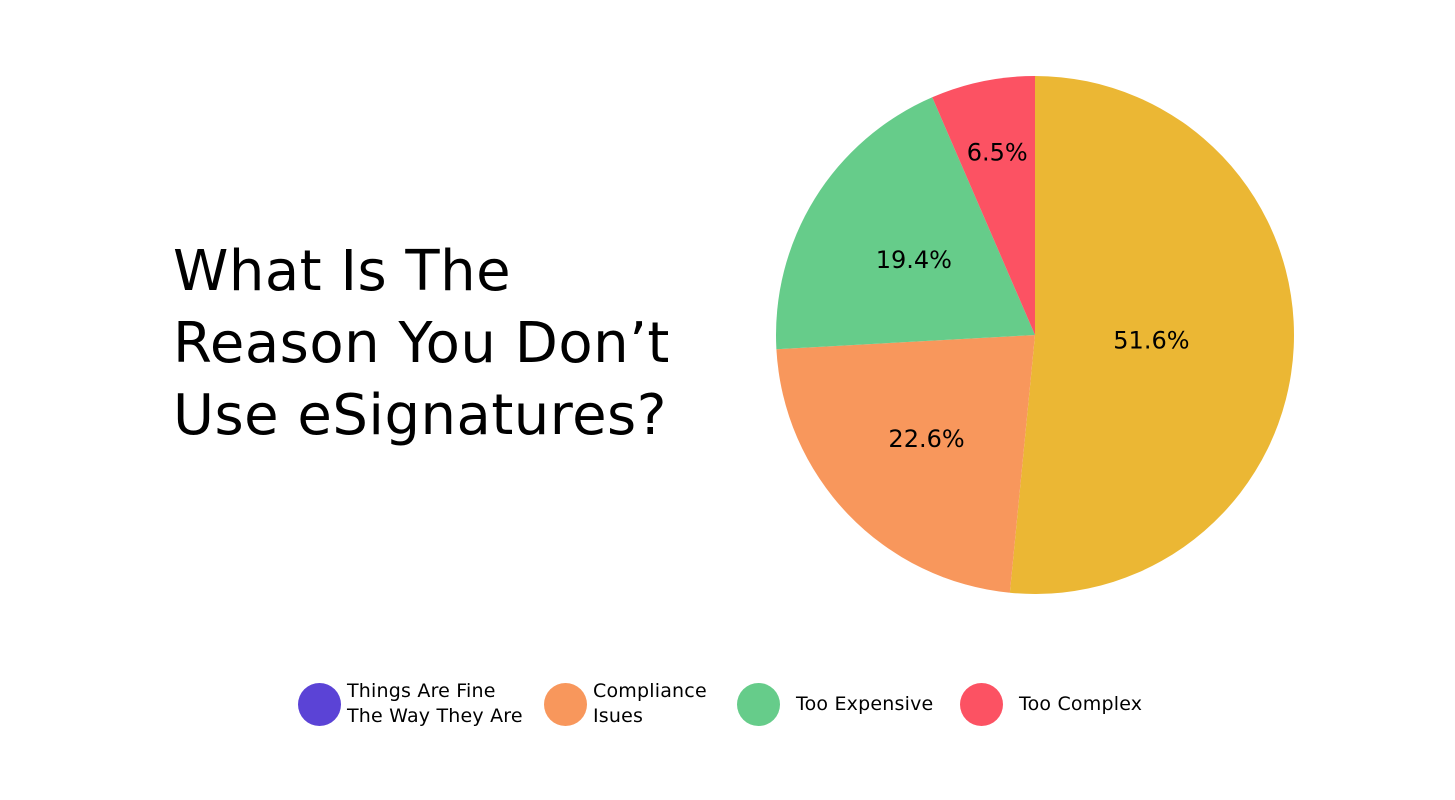 The height and width of the screenshot is (800, 1455). I want to click on pie-slice-things-are-fine-the-way-they-are, so click(1152, 335).